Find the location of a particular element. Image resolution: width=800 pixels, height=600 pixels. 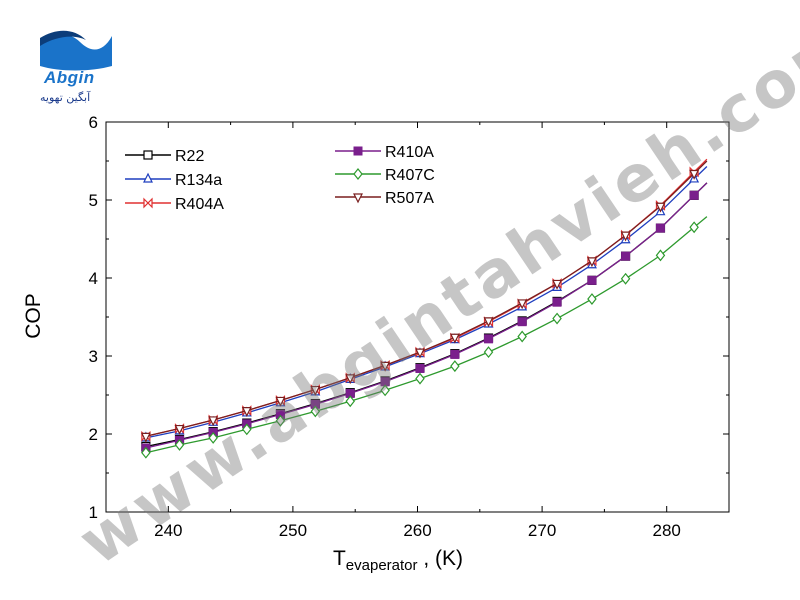

legend-label: R407C is located at coordinates (410, 175).